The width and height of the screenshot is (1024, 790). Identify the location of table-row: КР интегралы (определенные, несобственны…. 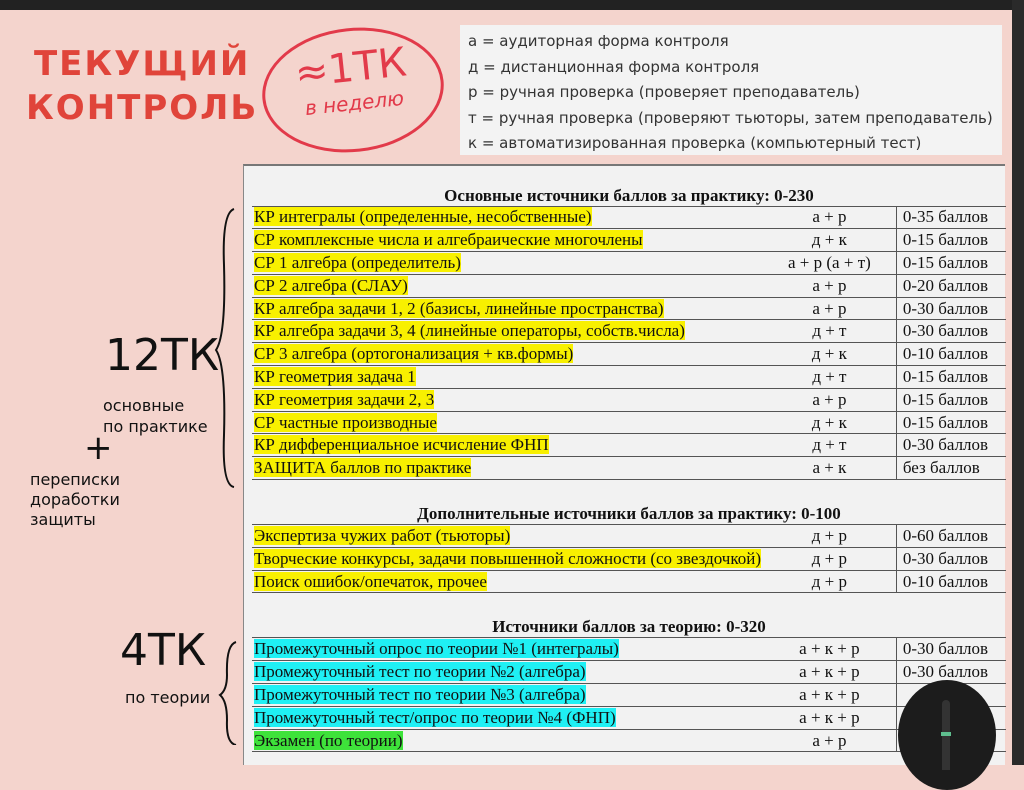
(629, 218).